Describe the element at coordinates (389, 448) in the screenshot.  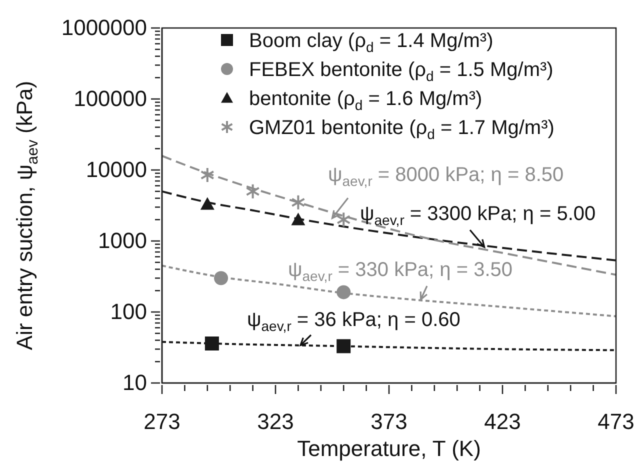
I see `x-axis-title: Temperature, T (K)` at that location.